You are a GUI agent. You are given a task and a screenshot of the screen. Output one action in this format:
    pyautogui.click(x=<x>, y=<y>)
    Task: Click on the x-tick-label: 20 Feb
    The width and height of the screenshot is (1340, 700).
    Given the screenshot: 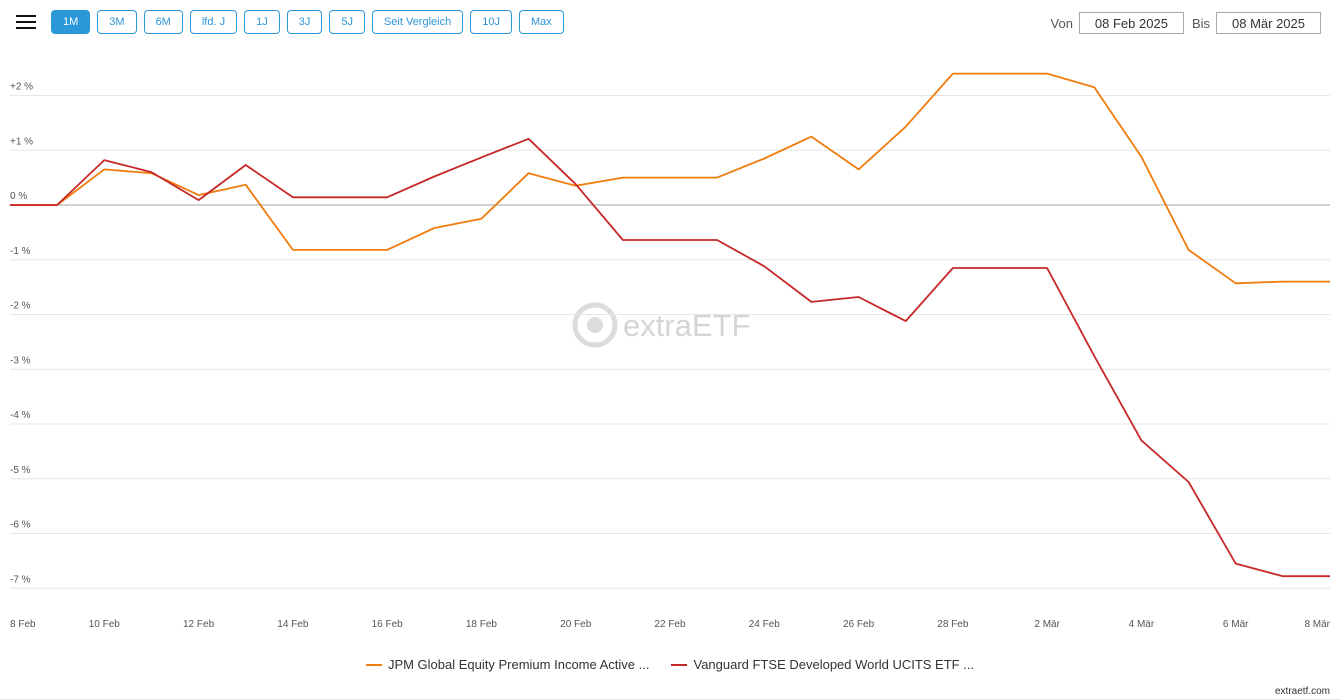 What is the action you would take?
    pyautogui.click(x=576, y=624)
    